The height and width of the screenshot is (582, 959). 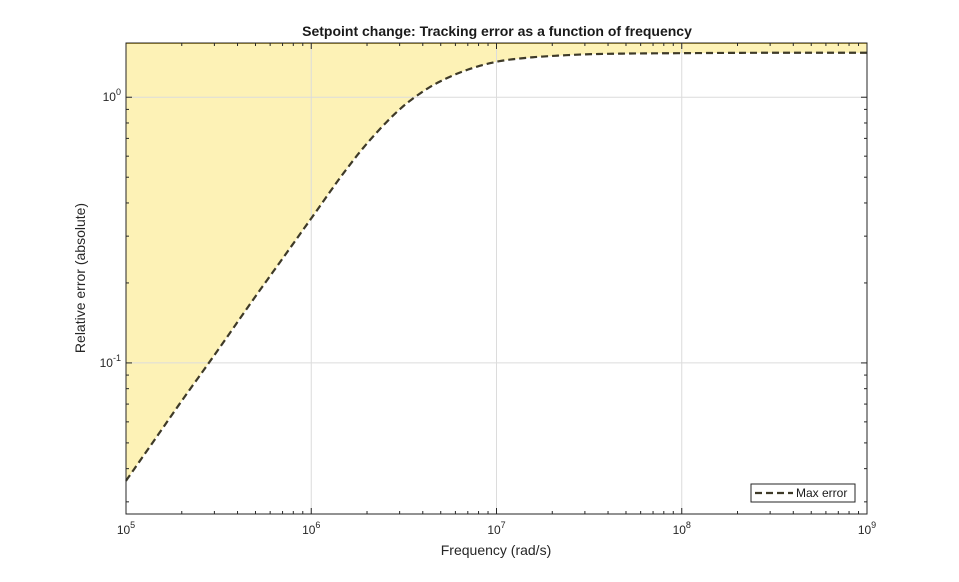 I want to click on y-axis-label: Relative error (absolute), so click(x=80, y=278).